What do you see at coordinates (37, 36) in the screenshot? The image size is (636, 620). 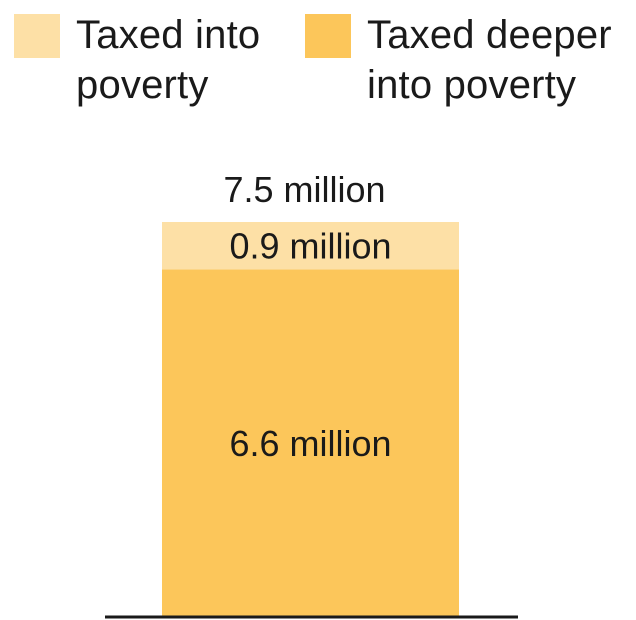 I see `legend-swatch-taxed-into-poverty` at bounding box center [37, 36].